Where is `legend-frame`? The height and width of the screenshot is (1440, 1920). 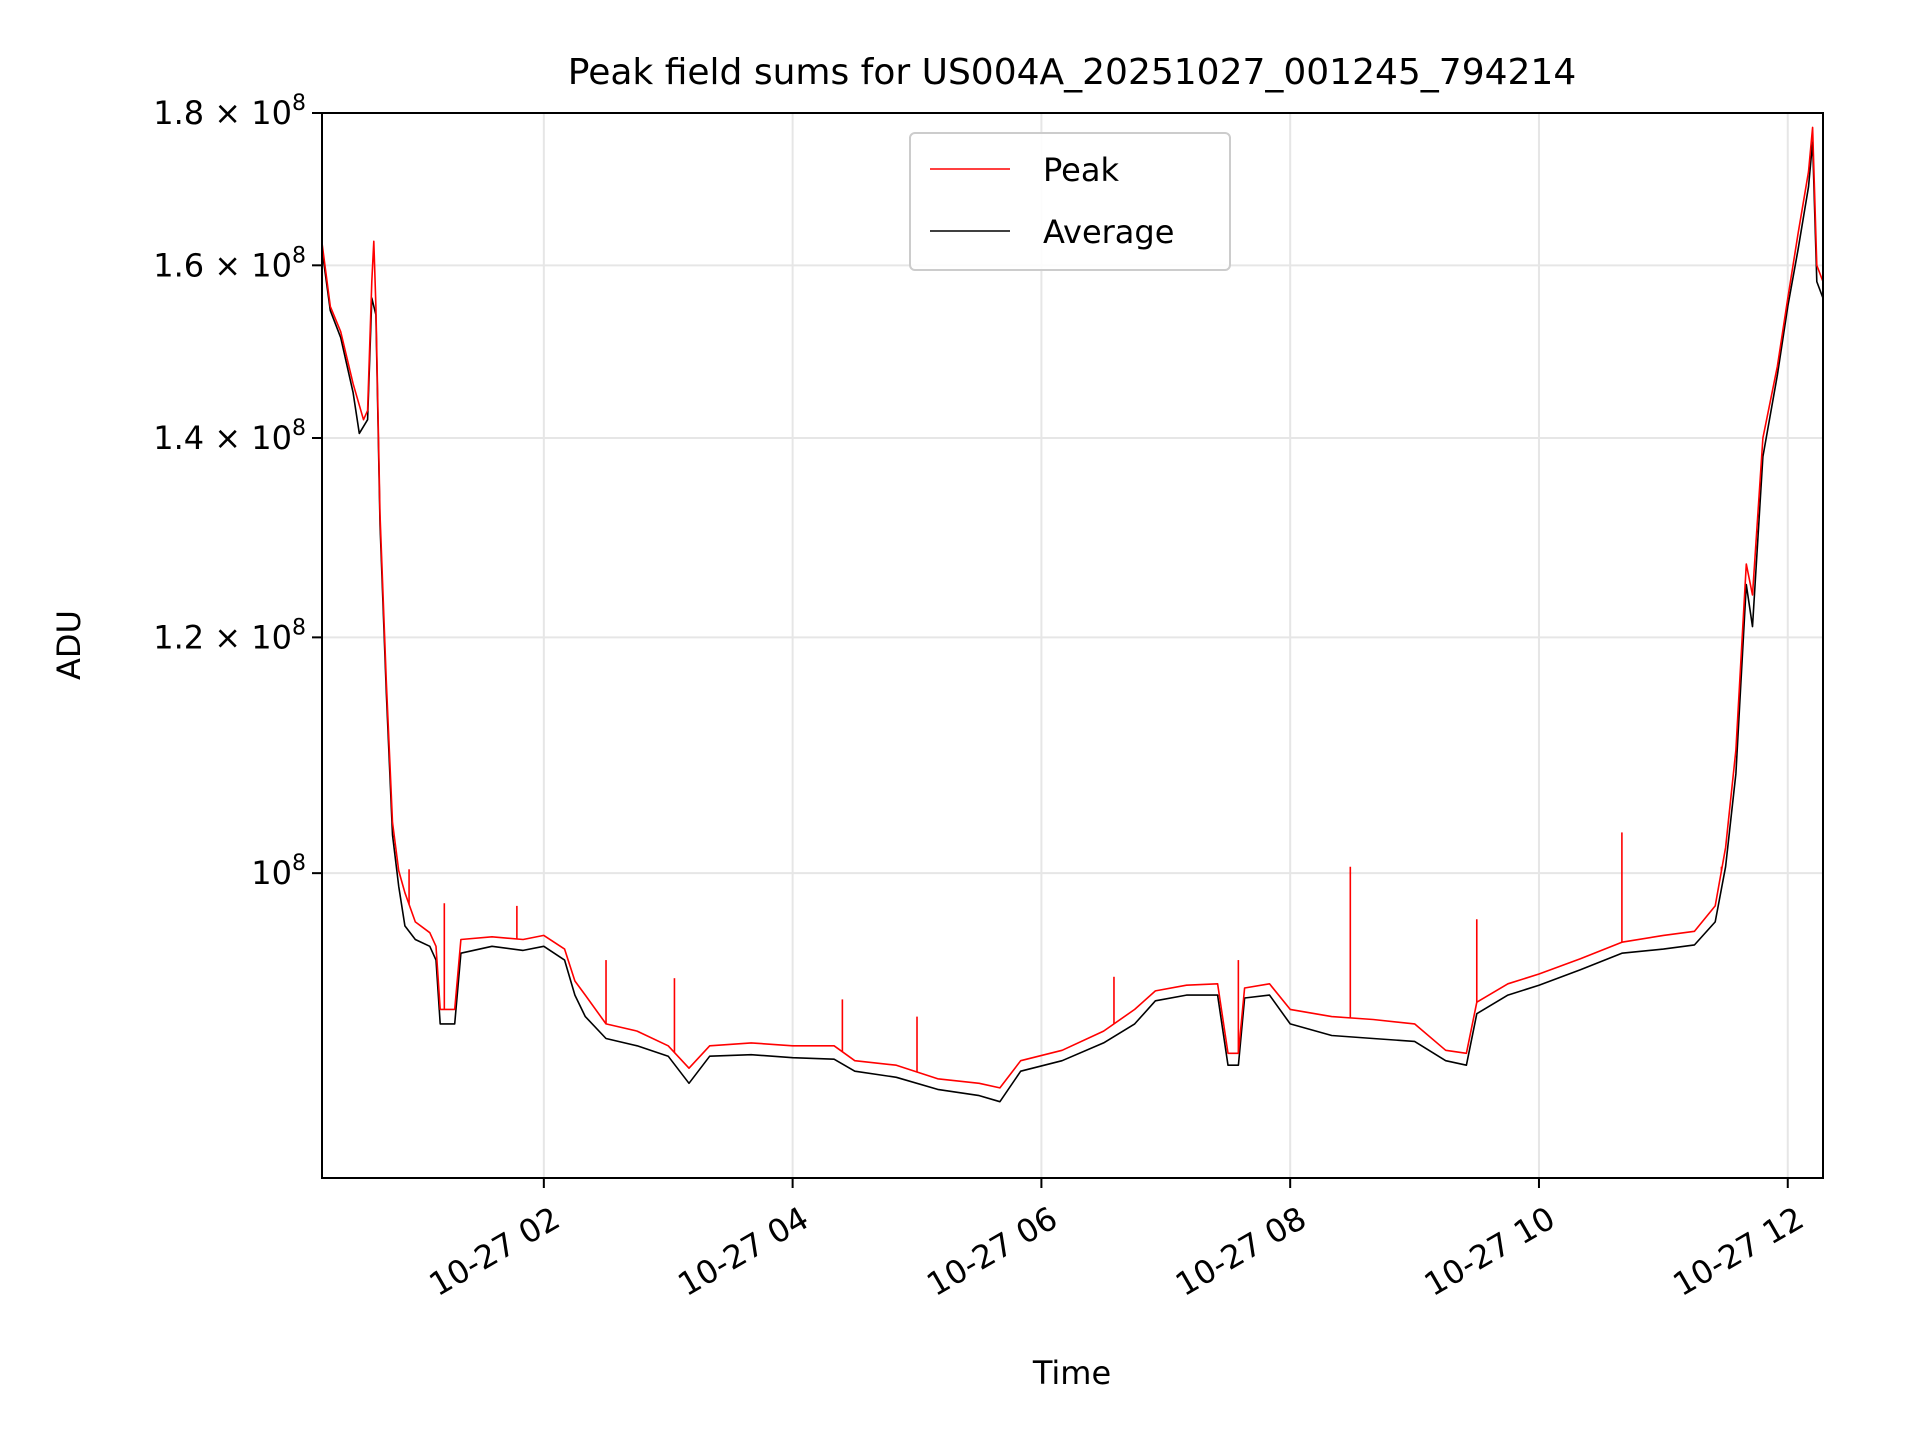 legend-frame is located at coordinates (1070, 201).